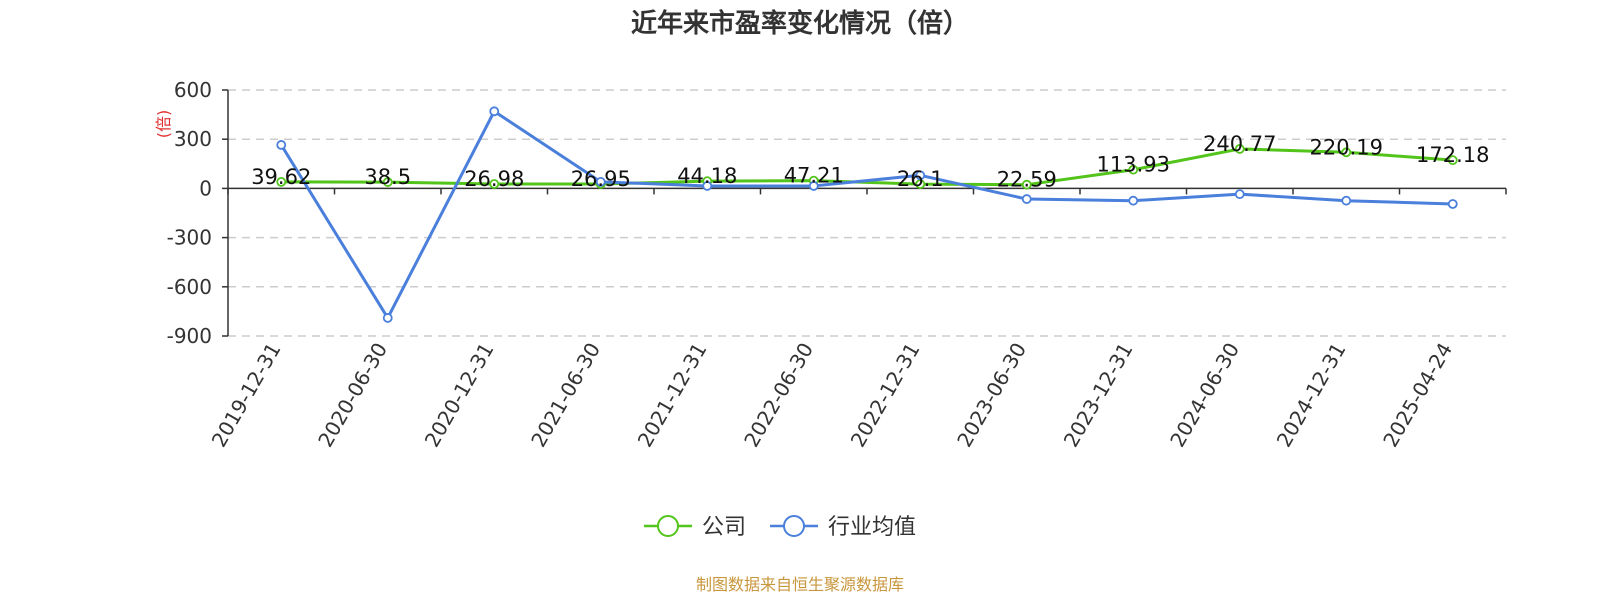 This screenshot has width=1600, height=600. What do you see at coordinates (707, 176) in the screenshot?
I see `data-label: 44.18` at bounding box center [707, 176].